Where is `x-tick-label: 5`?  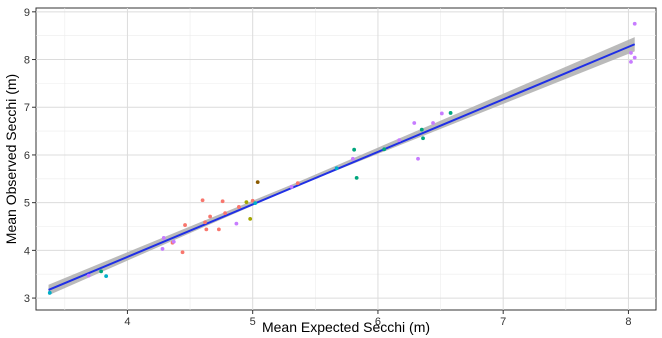
x-tick-label: 5 is located at coordinates (253, 322).